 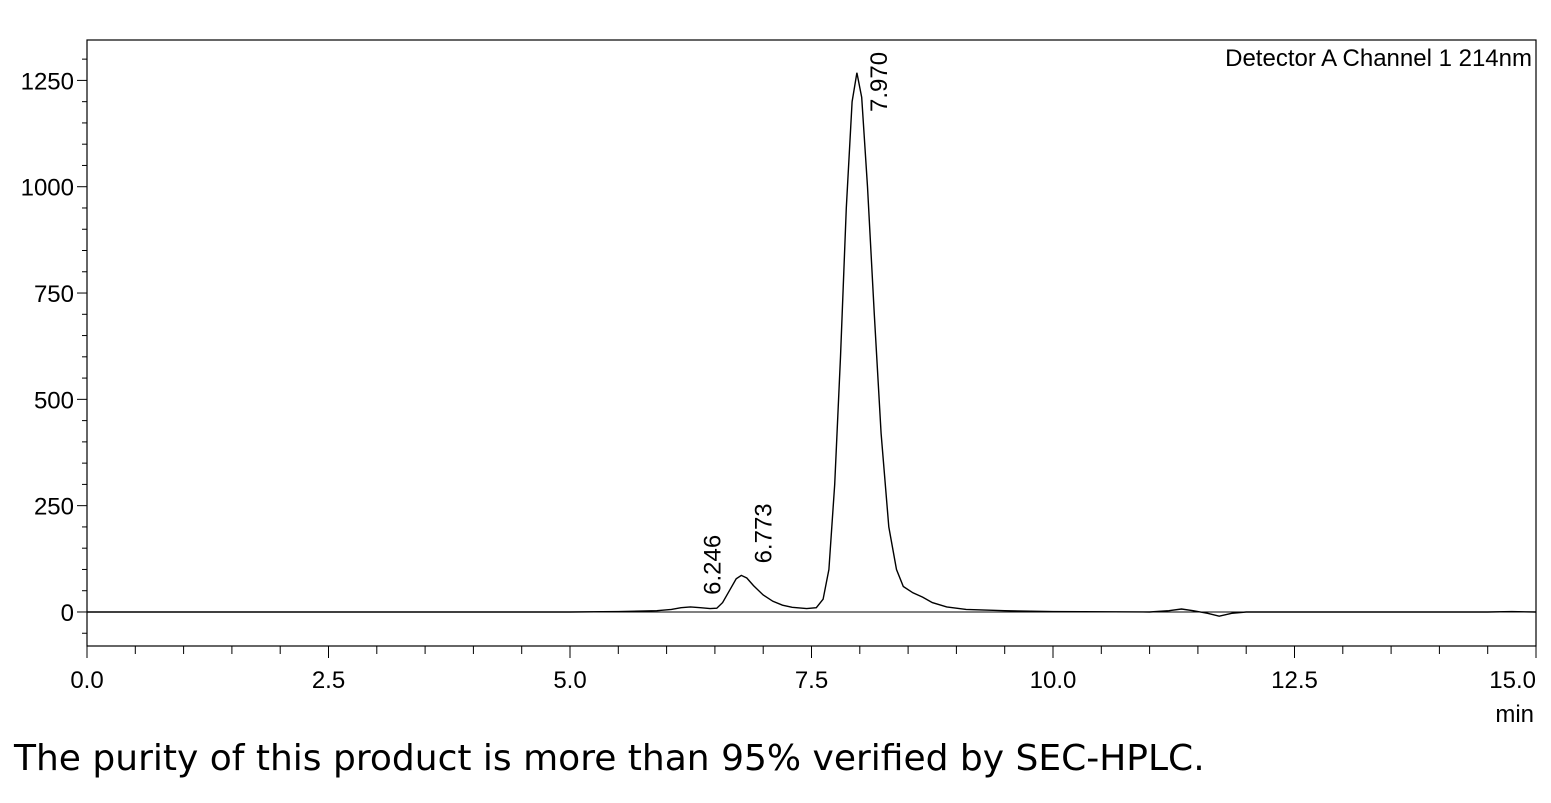 What do you see at coordinates (328, 680) in the screenshot?
I see `x-tick-label: 2.5` at bounding box center [328, 680].